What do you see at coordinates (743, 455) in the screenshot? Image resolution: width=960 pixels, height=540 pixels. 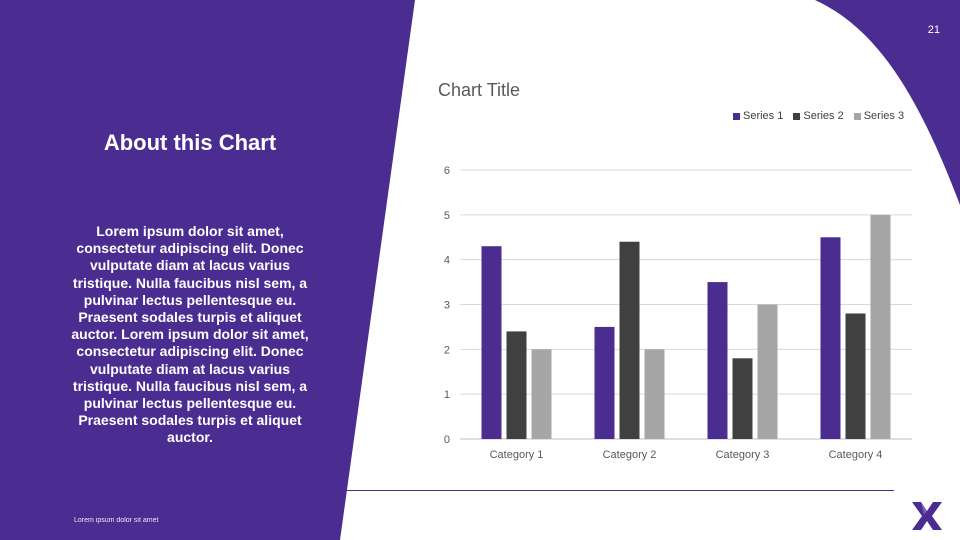 I see `x-tick-label: Category 3` at bounding box center [743, 455].